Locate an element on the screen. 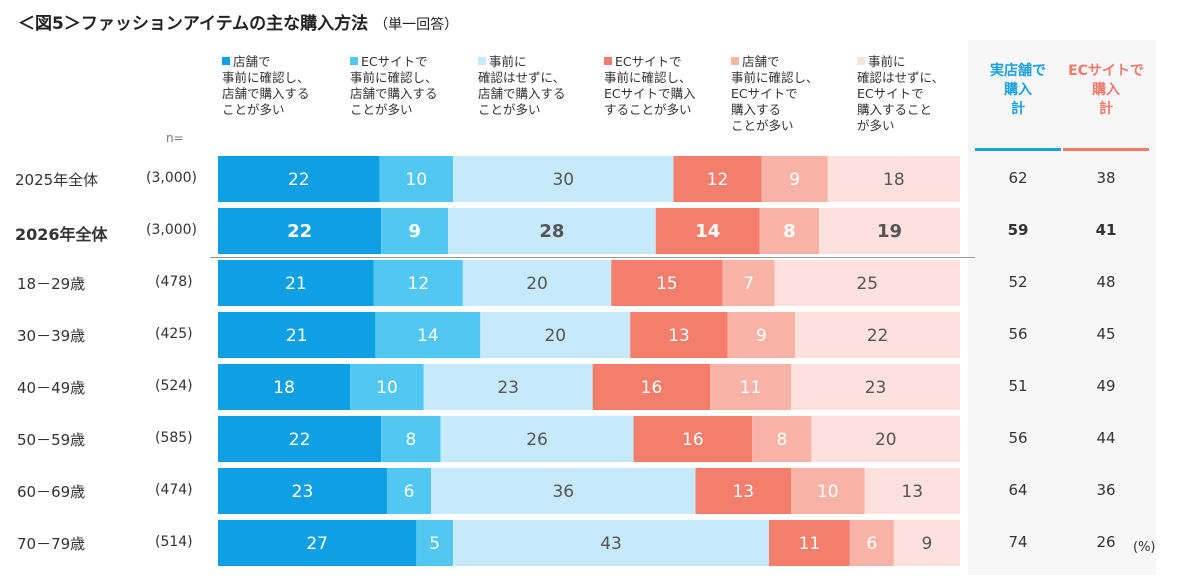  store-total-value: 51 is located at coordinates (1018, 386).